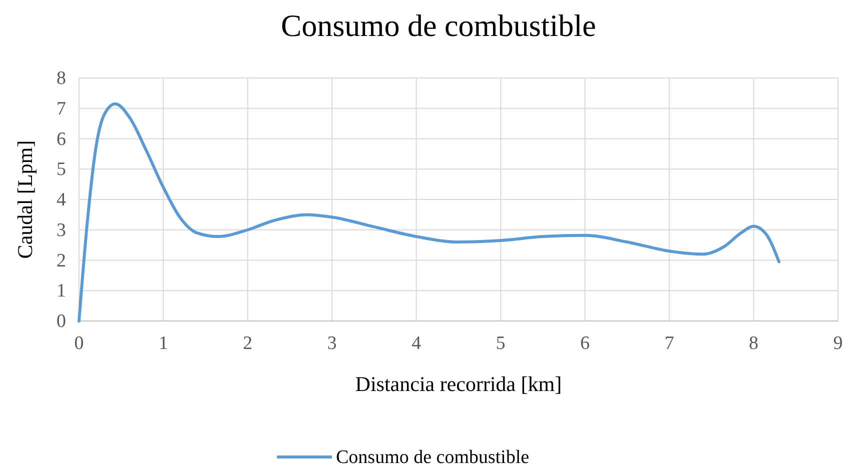 This screenshot has width=845, height=467. What do you see at coordinates (61, 78) in the screenshot?
I see `y-tick-label: 8` at bounding box center [61, 78].